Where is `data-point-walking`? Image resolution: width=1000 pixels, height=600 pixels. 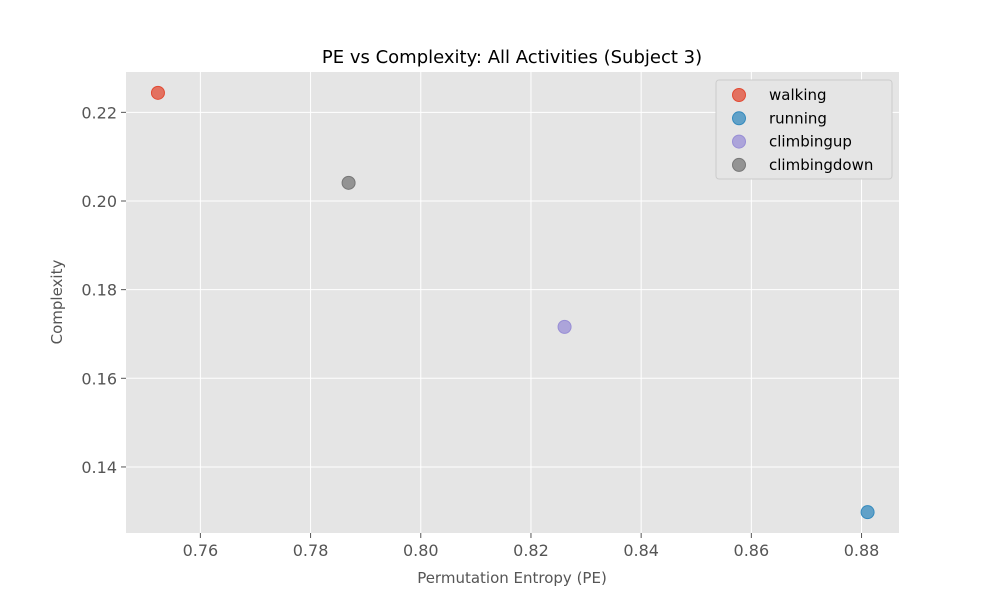
data-point-walking is located at coordinates (157, 92).